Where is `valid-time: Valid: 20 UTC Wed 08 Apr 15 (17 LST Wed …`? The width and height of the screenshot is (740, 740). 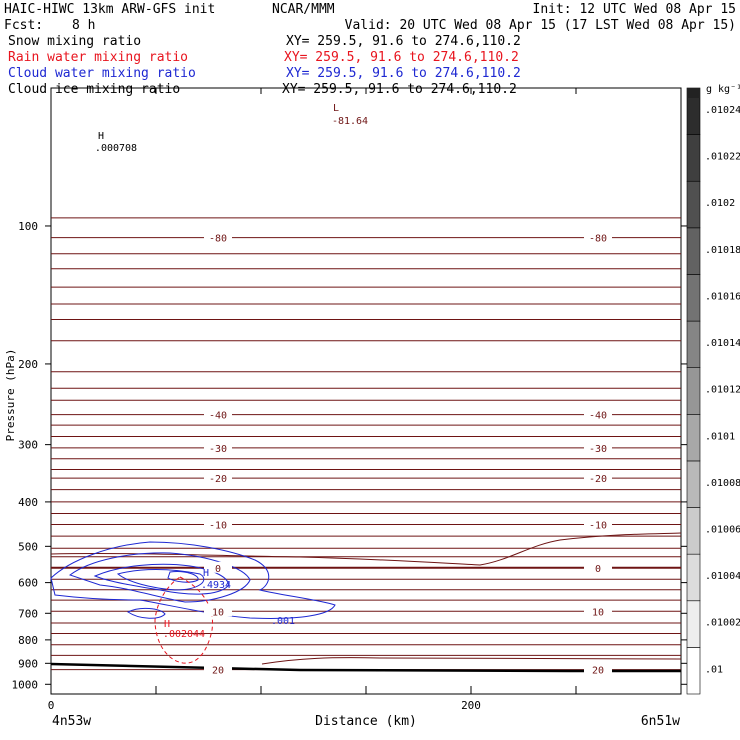
valid-time: Valid: 20 UTC Wed 08 Apr 15 (17 LST Wed … is located at coordinates (540, 25).